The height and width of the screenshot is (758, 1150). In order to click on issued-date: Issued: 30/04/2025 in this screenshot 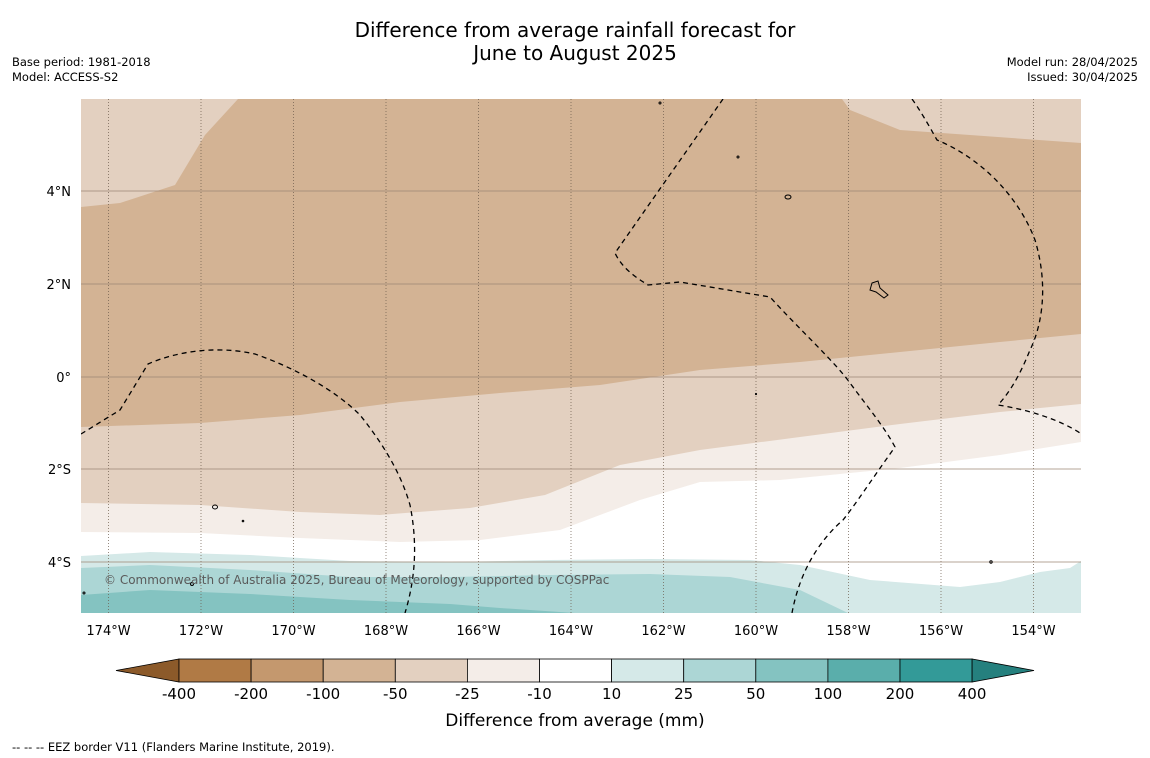, I will do `click(1082, 77)`.